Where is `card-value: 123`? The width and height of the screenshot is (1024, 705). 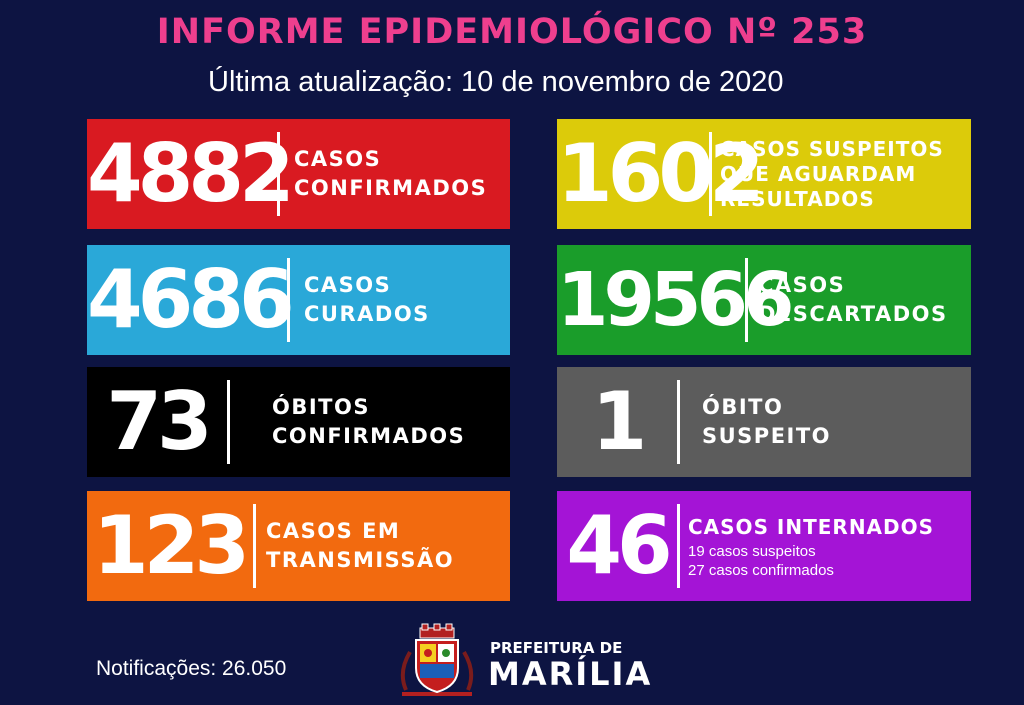 card-value: 123 is located at coordinates (171, 545).